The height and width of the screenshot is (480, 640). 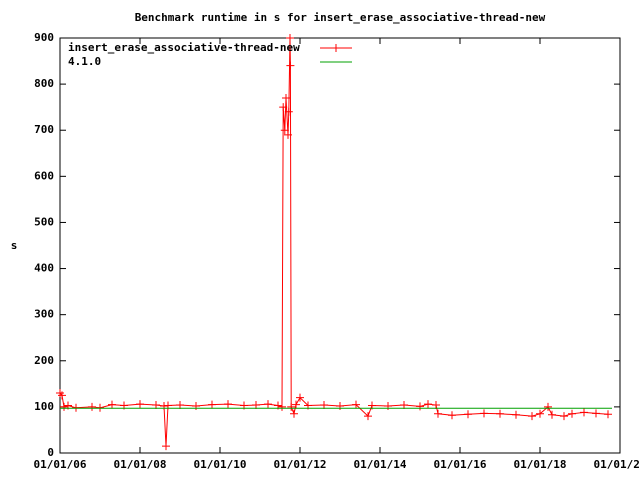 I want to click on y-tick-label: 200, so click(x=44, y=360).